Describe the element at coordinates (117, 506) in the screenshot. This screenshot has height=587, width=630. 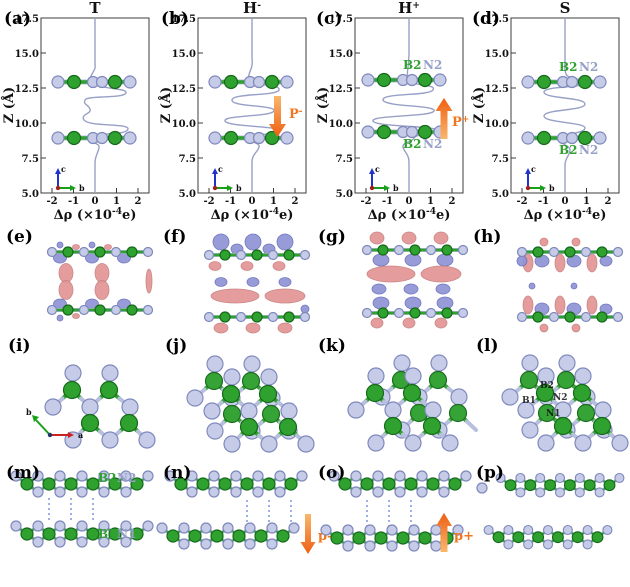
I see `layer-labels-m: B2 N2 B1 N1` at that location.